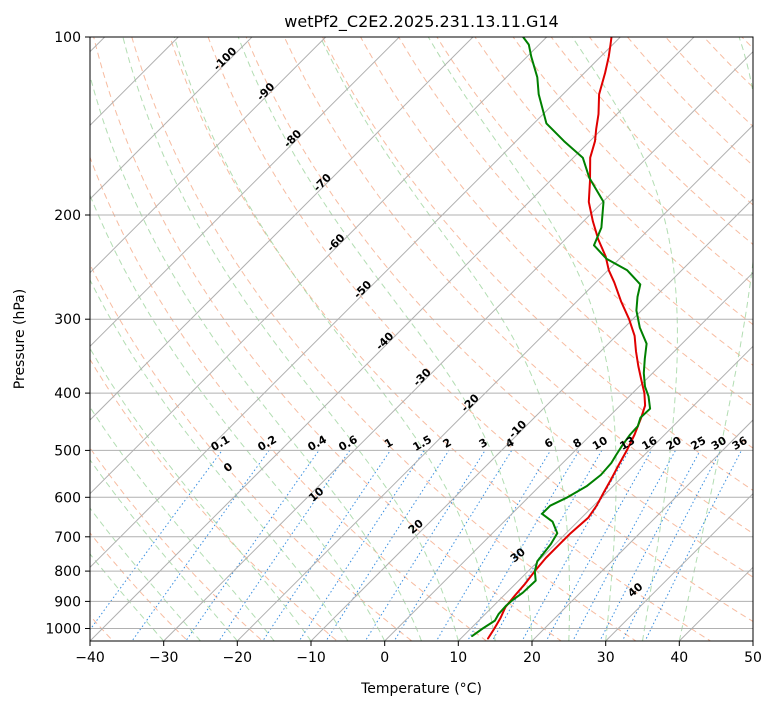 This screenshot has height=708, width=775. What do you see at coordinates (362, 289) in the screenshot?
I see `isotherm-label: -50` at bounding box center [362, 289].